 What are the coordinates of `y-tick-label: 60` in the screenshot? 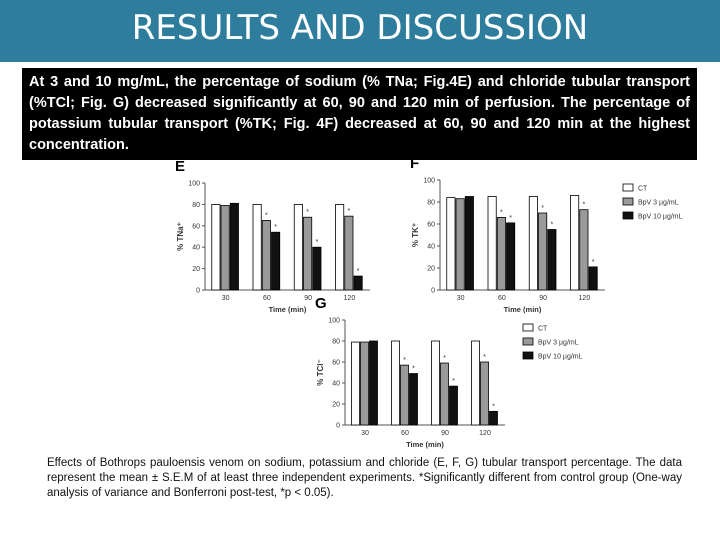 It's located at (196, 226).